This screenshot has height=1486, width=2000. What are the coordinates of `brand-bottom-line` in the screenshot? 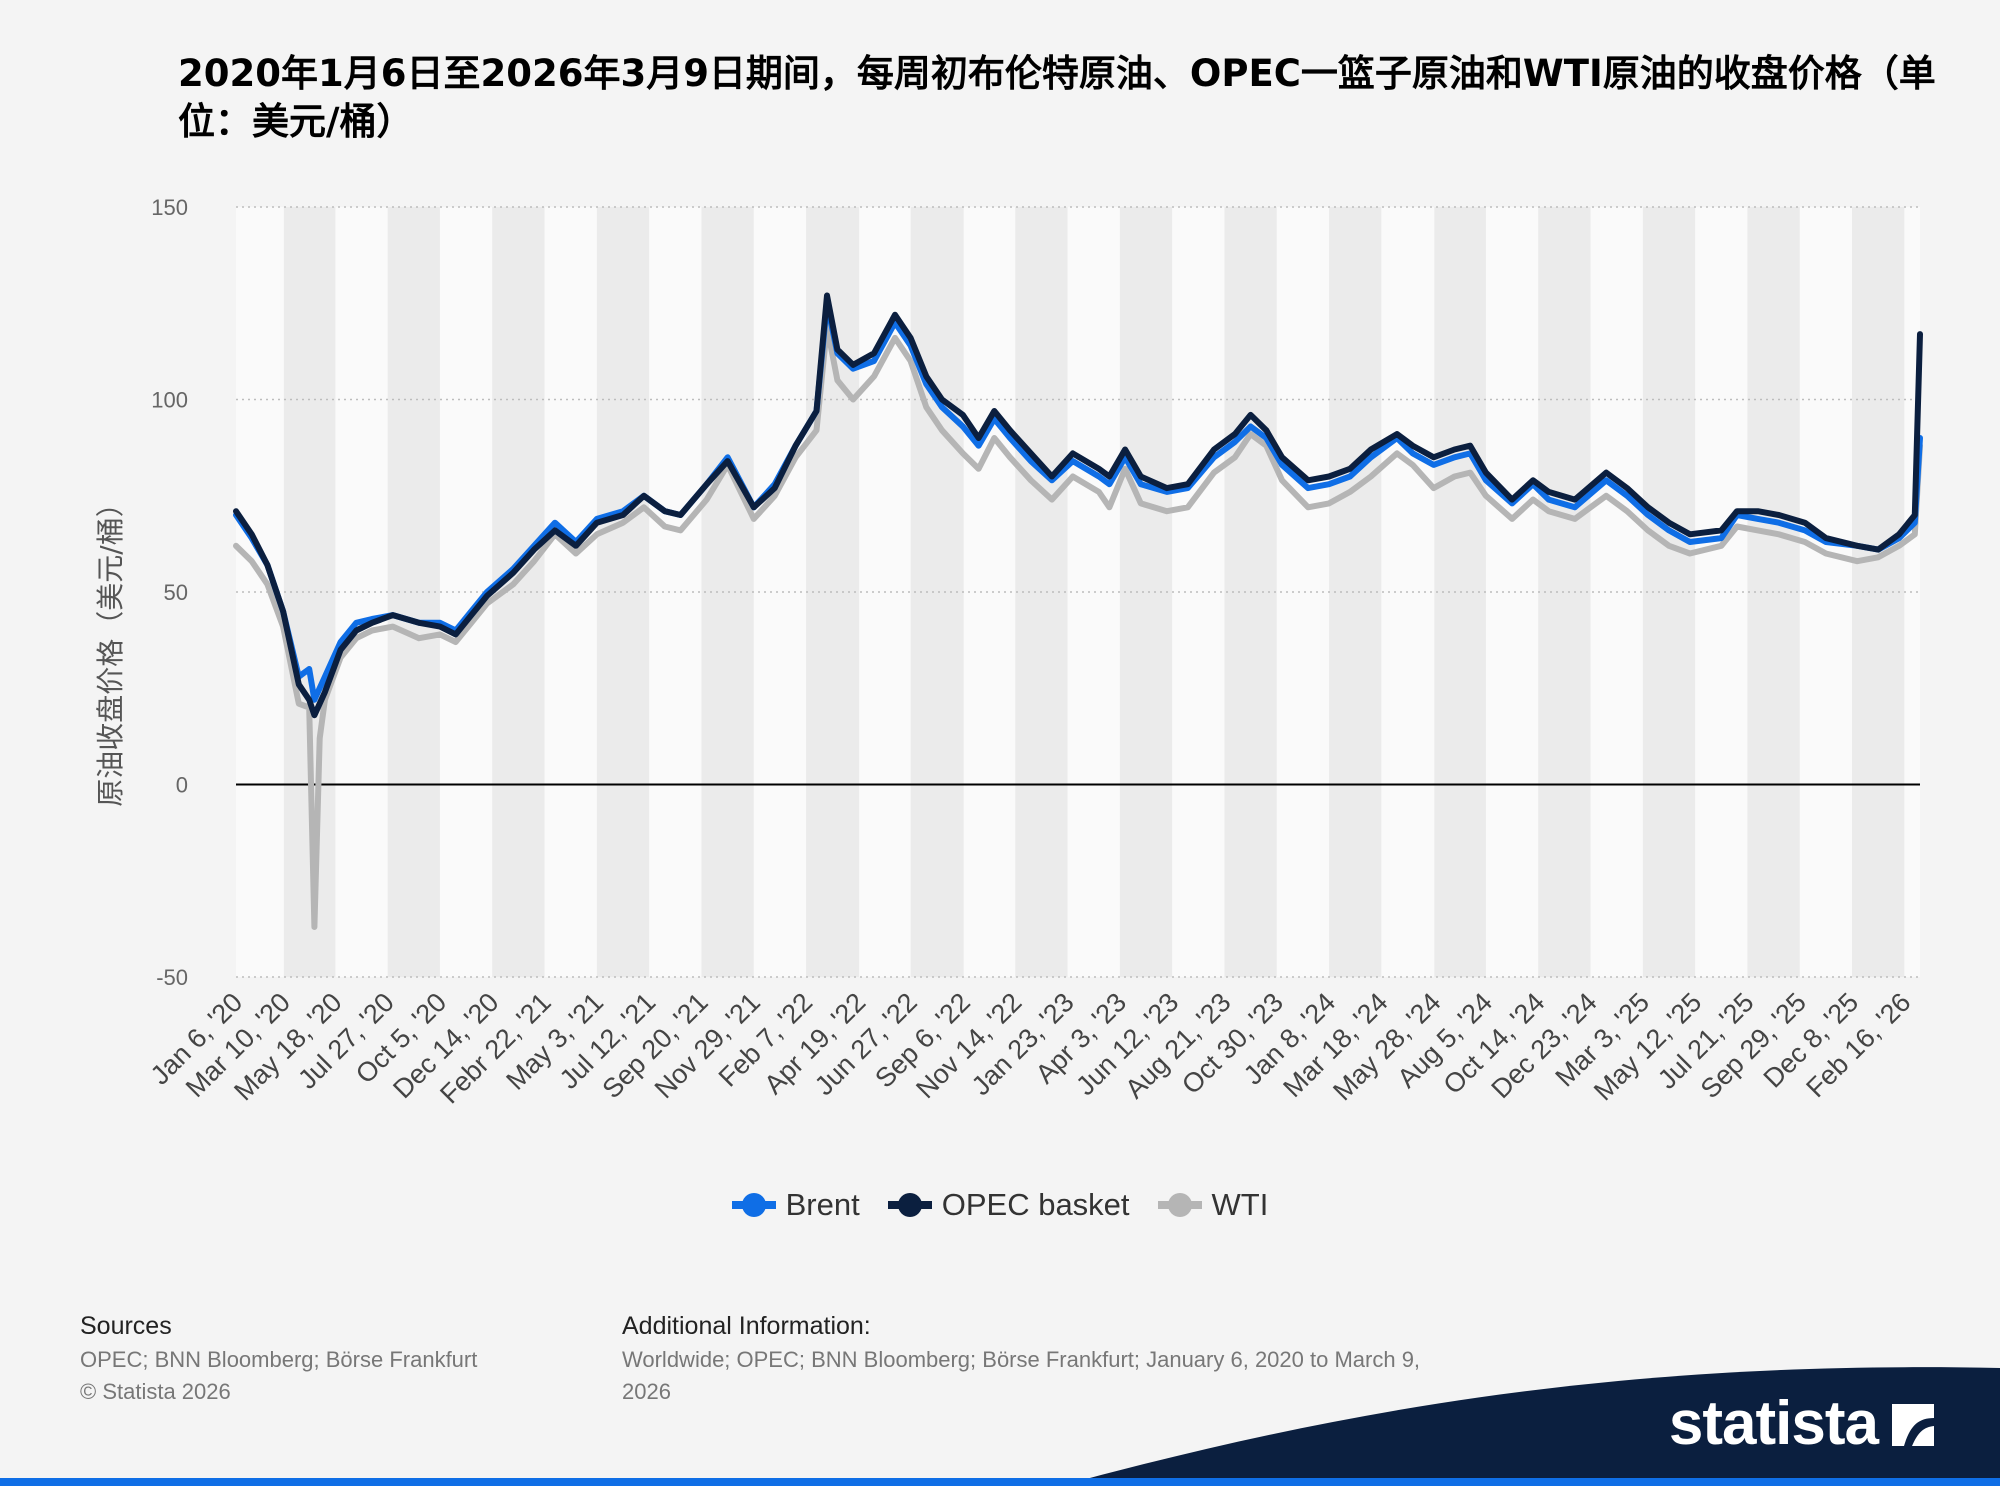 It's located at (1000, 1482).